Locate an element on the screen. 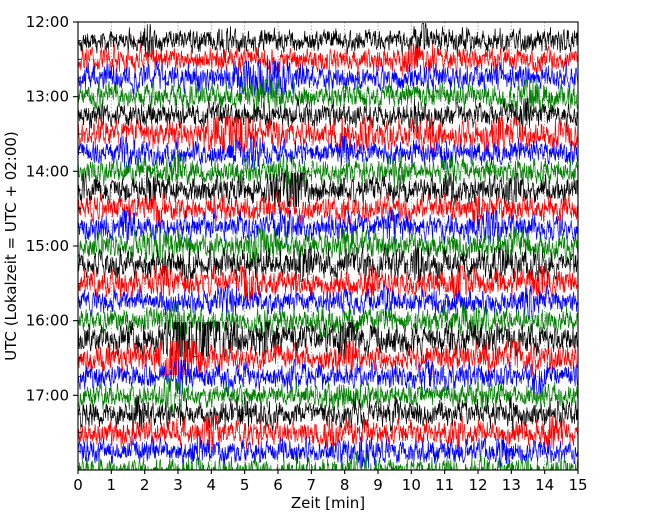  x-axis-label: Zeit [min] is located at coordinates (328, 503).